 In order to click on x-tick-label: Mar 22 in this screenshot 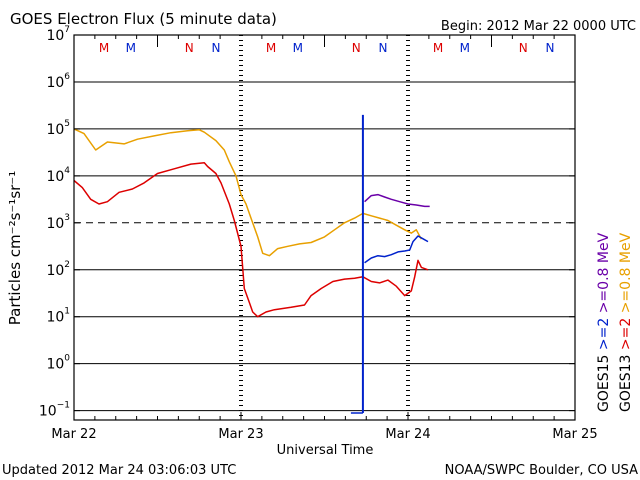, I will do `click(73, 434)`.